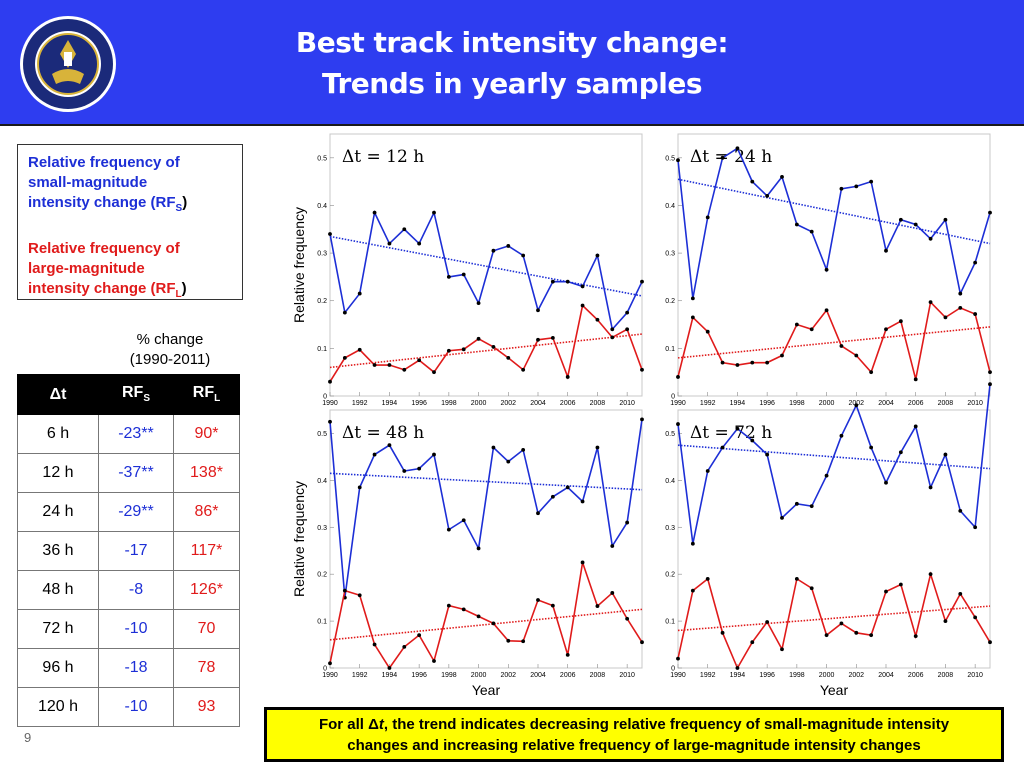  I want to click on header-rfl: RFL, so click(206, 394).